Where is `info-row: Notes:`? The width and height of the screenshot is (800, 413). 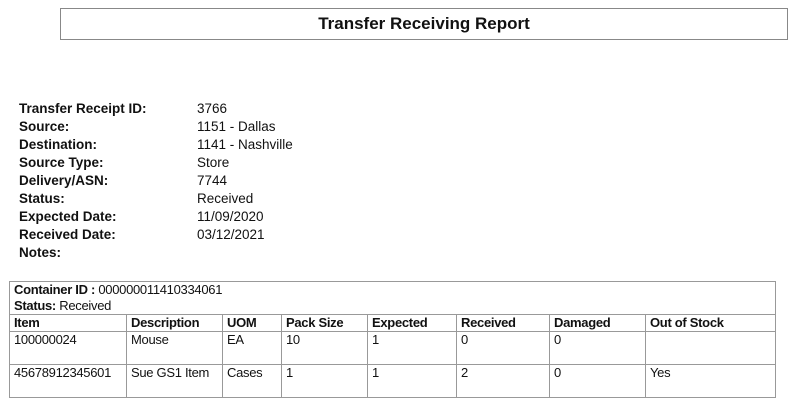 info-row: Notes: is located at coordinates (156, 253).